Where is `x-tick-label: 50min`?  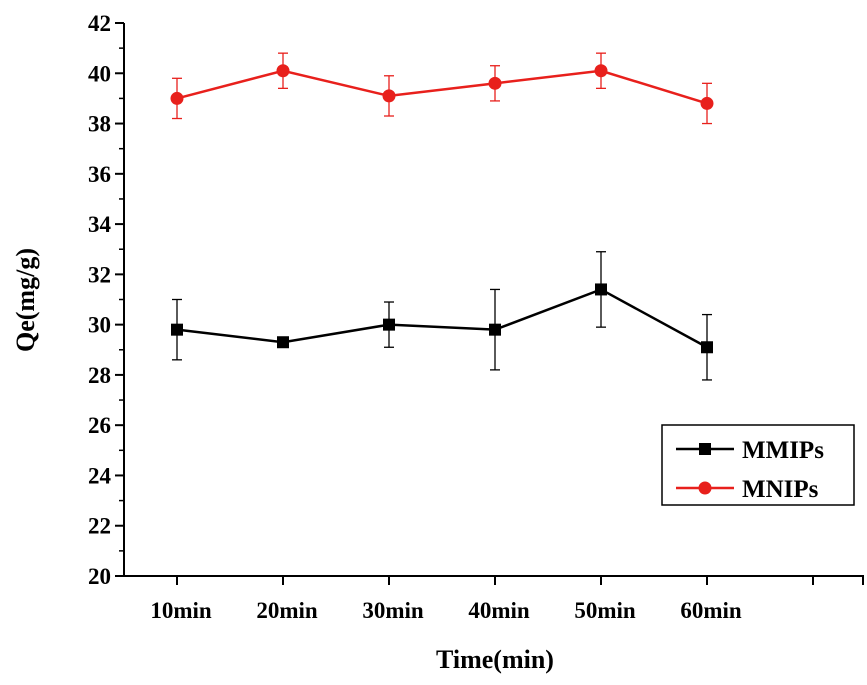
x-tick-label: 50min is located at coordinates (605, 610).